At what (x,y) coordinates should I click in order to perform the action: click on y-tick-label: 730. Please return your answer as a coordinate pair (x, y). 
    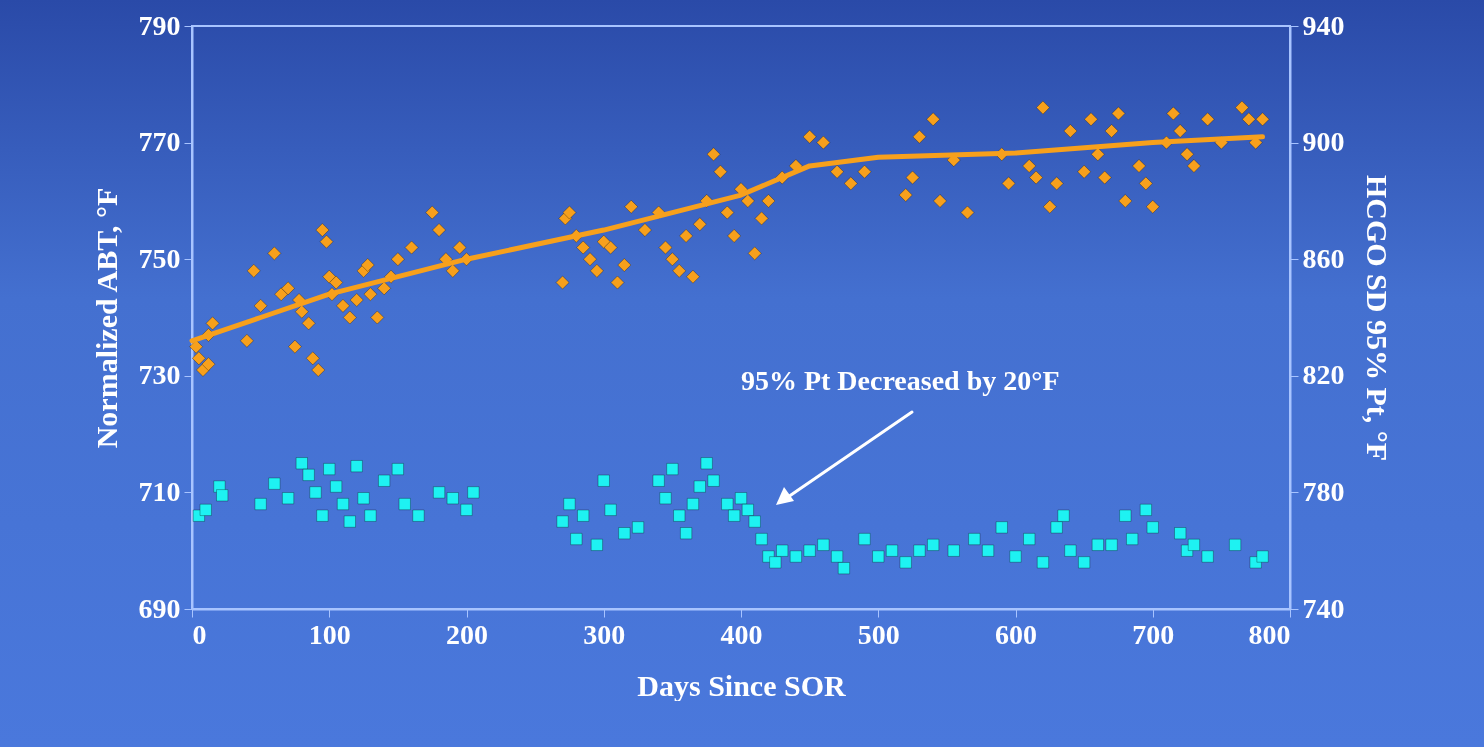
    Looking at the image, I should click on (159, 375).